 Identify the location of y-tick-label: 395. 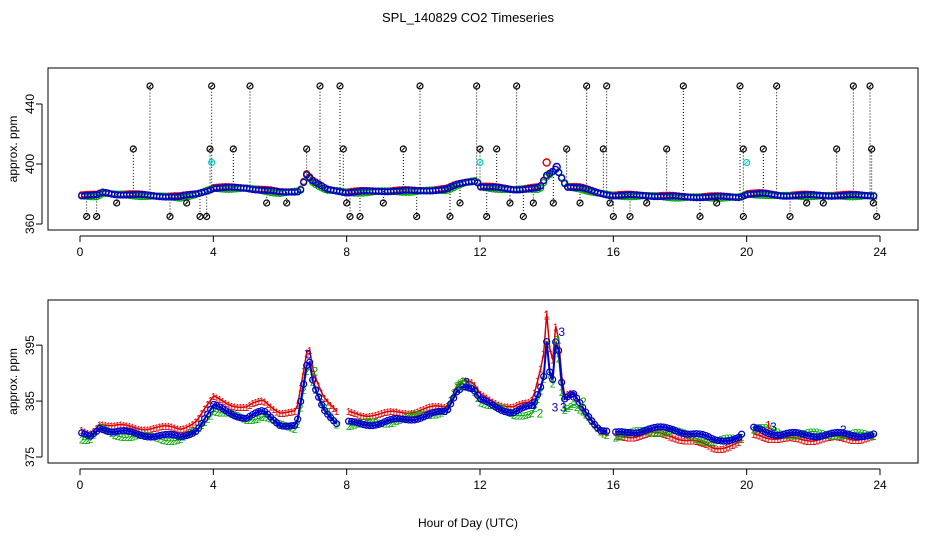
(30, 345).